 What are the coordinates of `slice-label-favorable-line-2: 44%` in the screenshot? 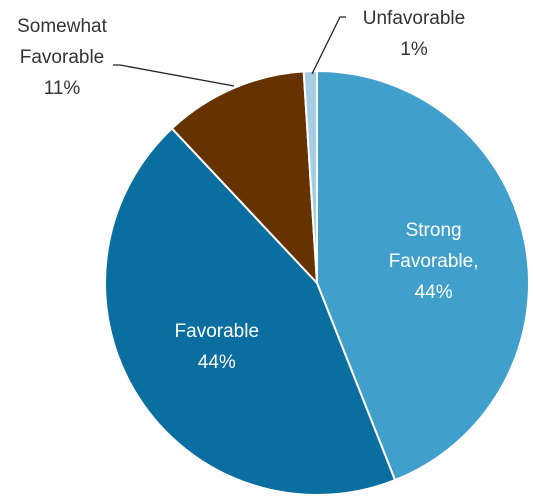 It's located at (217, 362).